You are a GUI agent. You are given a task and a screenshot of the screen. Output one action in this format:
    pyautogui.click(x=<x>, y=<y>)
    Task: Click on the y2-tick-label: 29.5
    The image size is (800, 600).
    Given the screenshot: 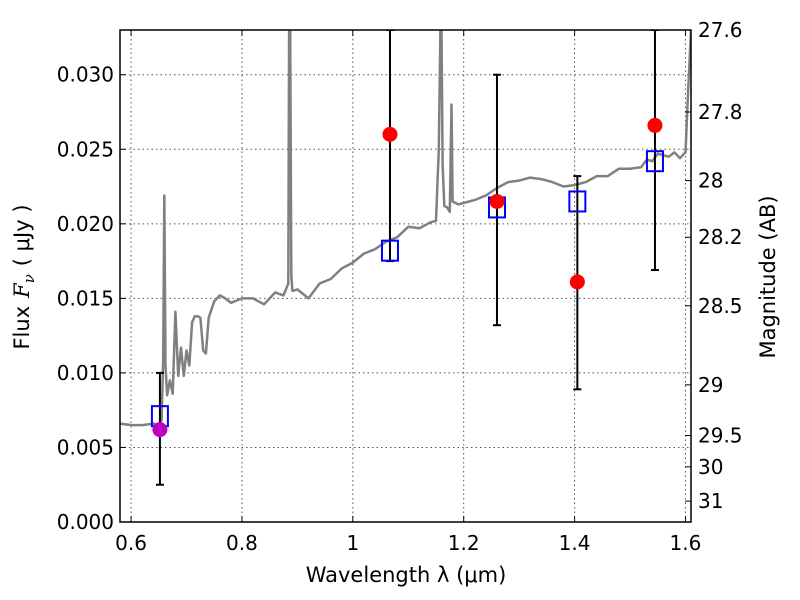 What is the action you would take?
    pyautogui.click(x=720, y=436)
    